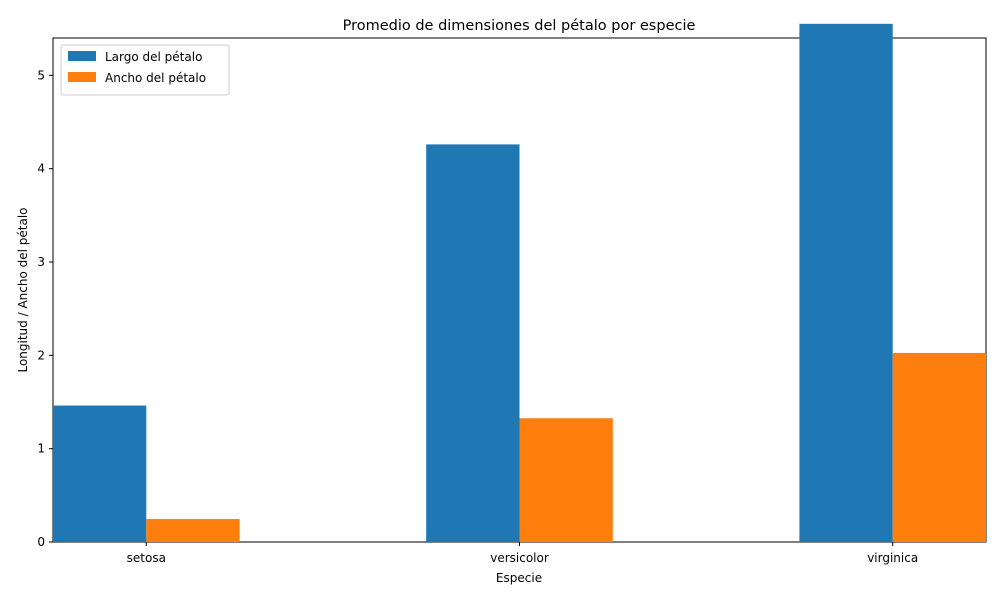  Describe the element at coordinates (892, 558) in the screenshot. I see `x-tick-label-virginica: virginica` at that location.